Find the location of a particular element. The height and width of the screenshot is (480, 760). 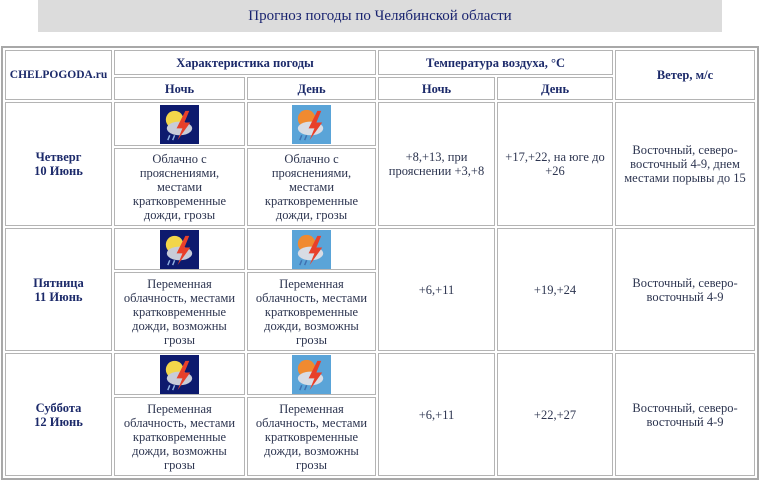

temp-day: +17,+22, на юге до +26 is located at coordinates (555, 164).